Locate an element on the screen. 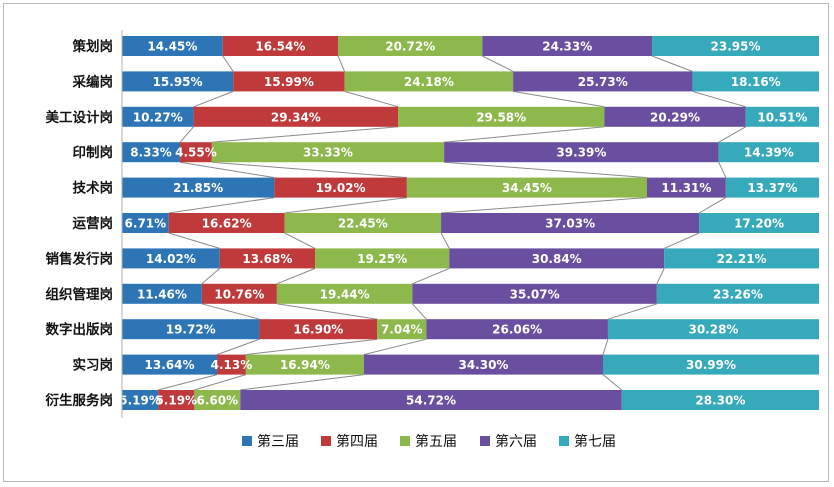 The width and height of the screenshot is (834, 487). value-label-2-0: 10.27% is located at coordinates (158, 117).